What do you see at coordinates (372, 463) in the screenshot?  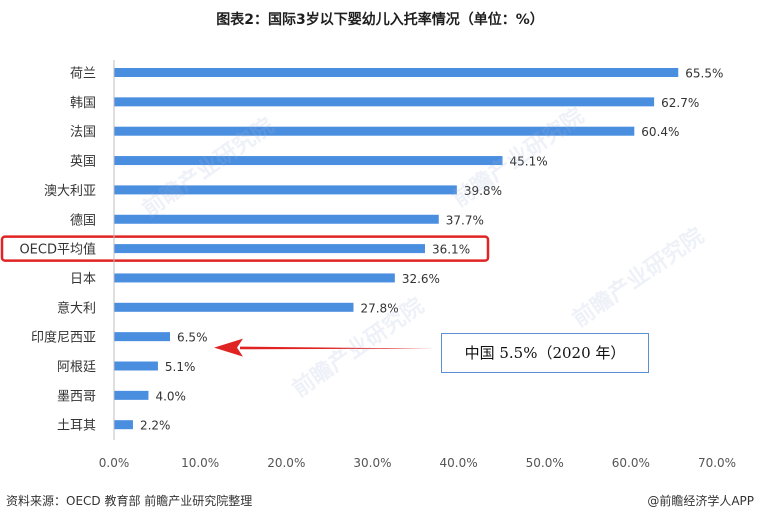 I see `x-tick-label: 30.0%` at bounding box center [372, 463].